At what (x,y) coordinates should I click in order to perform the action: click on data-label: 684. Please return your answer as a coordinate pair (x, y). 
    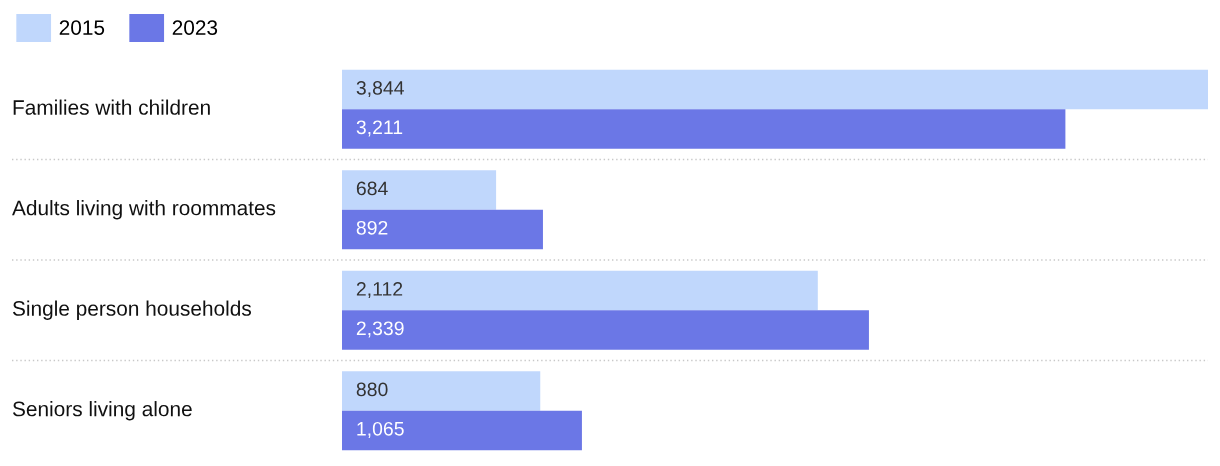
    Looking at the image, I should click on (372, 188).